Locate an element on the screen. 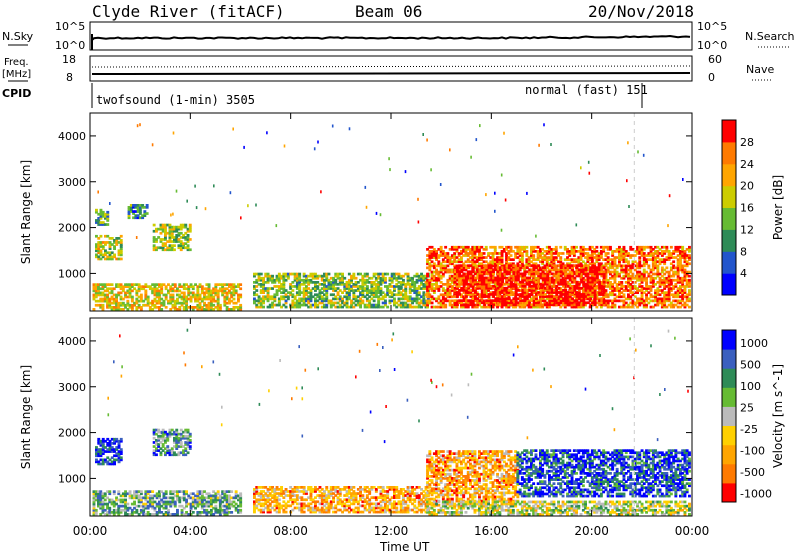 The image size is (800, 559). nsky-trace is located at coordinates (391, 38).